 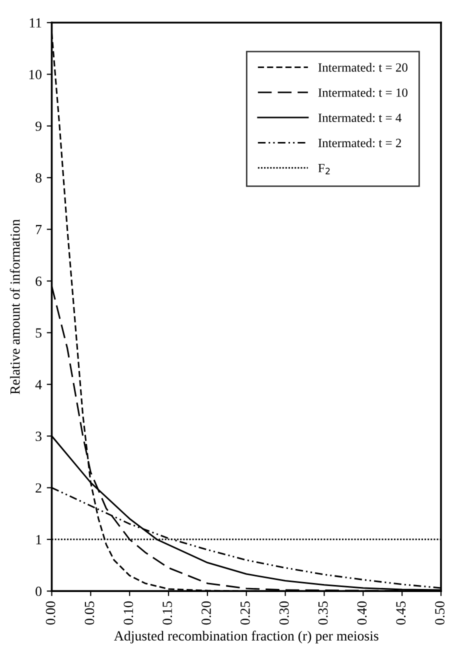 What do you see at coordinates (129, 613) in the screenshot?
I see `x-tick-label: 0.10` at bounding box center [129, 613].